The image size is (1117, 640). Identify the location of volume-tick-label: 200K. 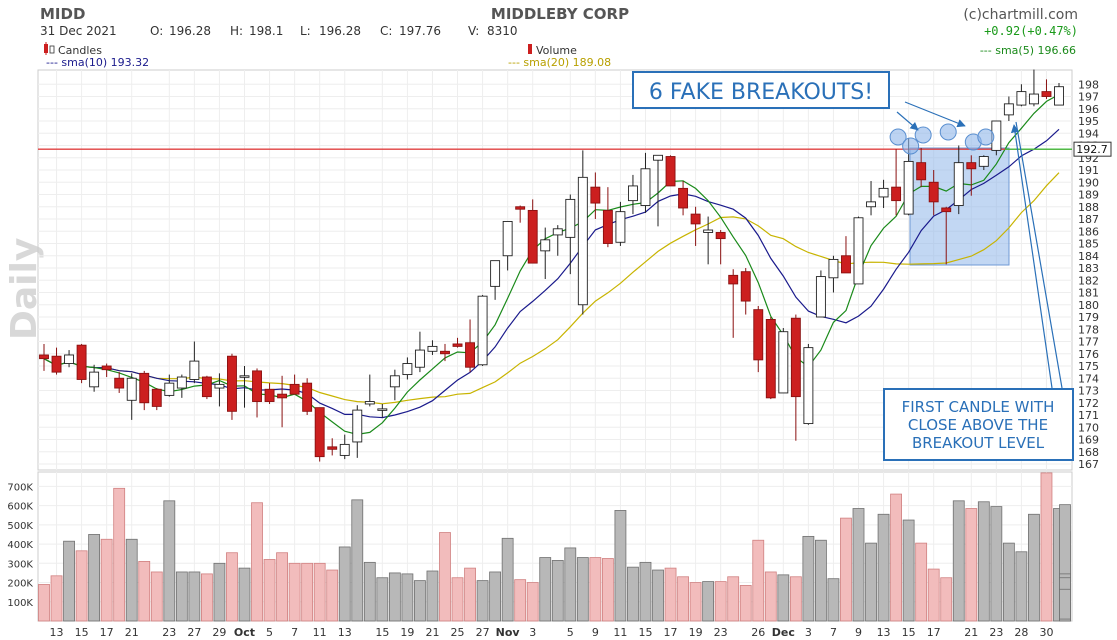
(20, 584).